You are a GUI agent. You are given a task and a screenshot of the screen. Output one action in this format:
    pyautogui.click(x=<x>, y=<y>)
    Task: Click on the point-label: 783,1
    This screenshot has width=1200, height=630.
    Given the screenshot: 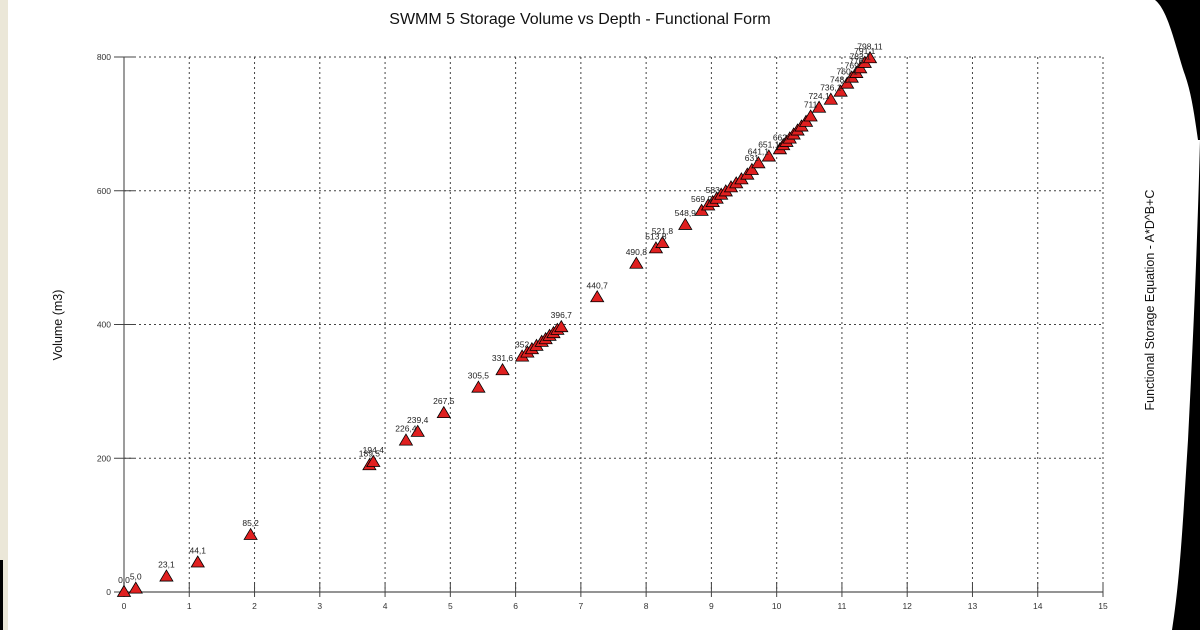 What is the action you would take?
    pyautogui.click(x=861, y=56)
    